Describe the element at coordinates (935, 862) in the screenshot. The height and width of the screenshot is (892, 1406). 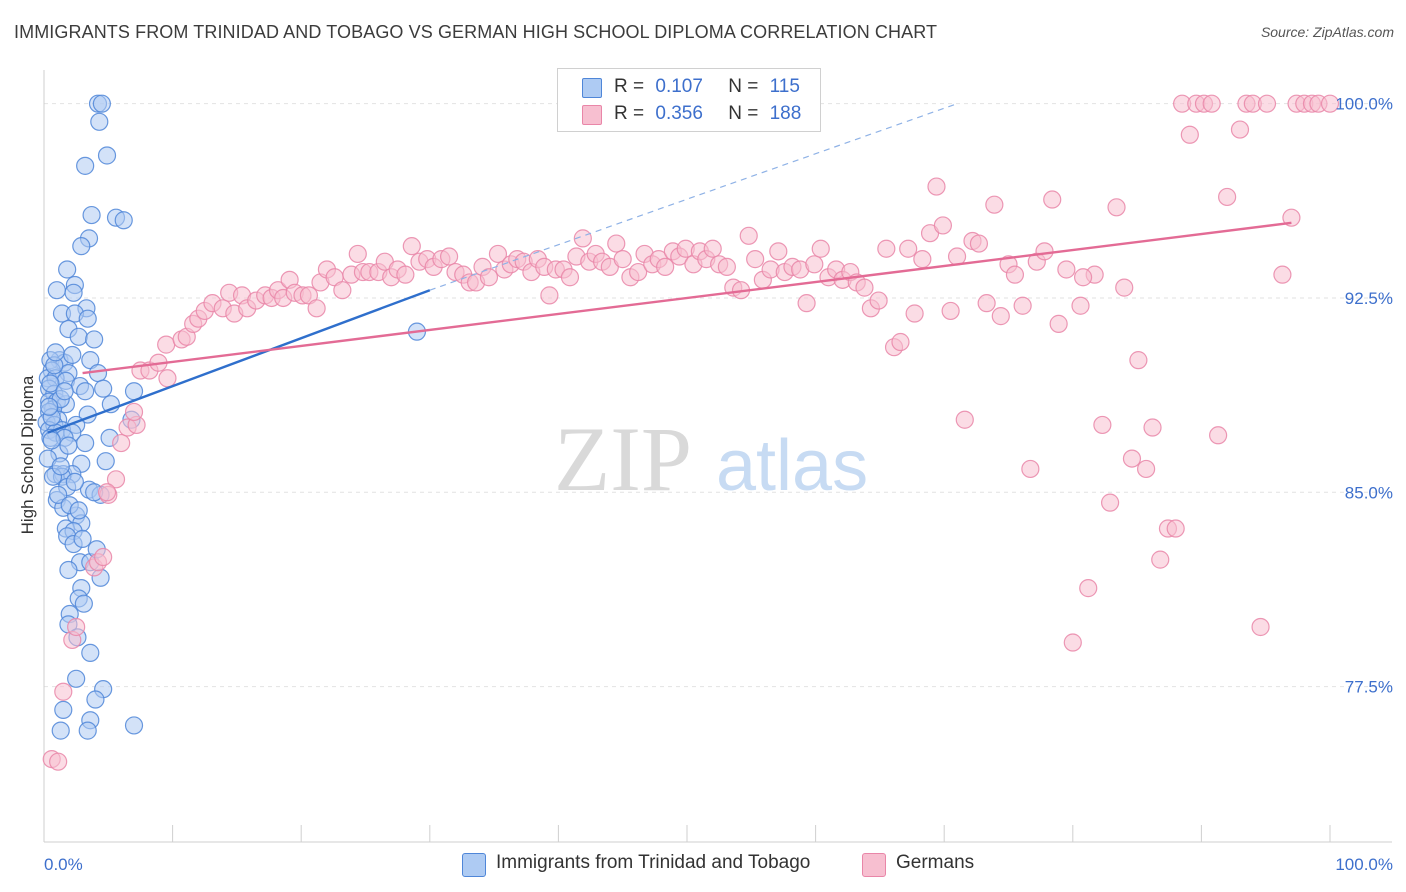
I see `legend-label-germans: Germans` at that location.